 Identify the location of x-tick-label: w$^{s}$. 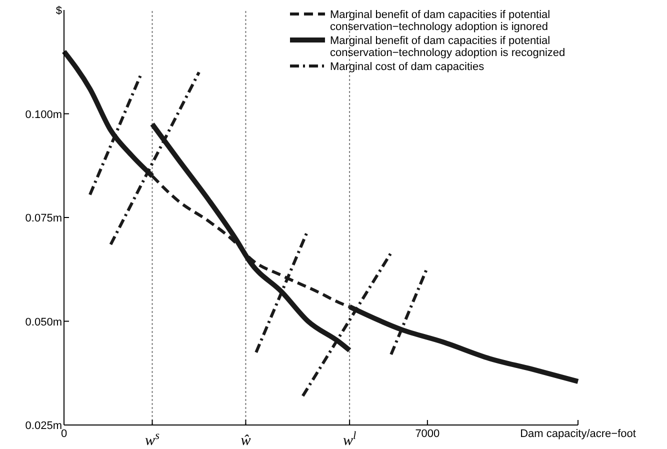
(152, 439).